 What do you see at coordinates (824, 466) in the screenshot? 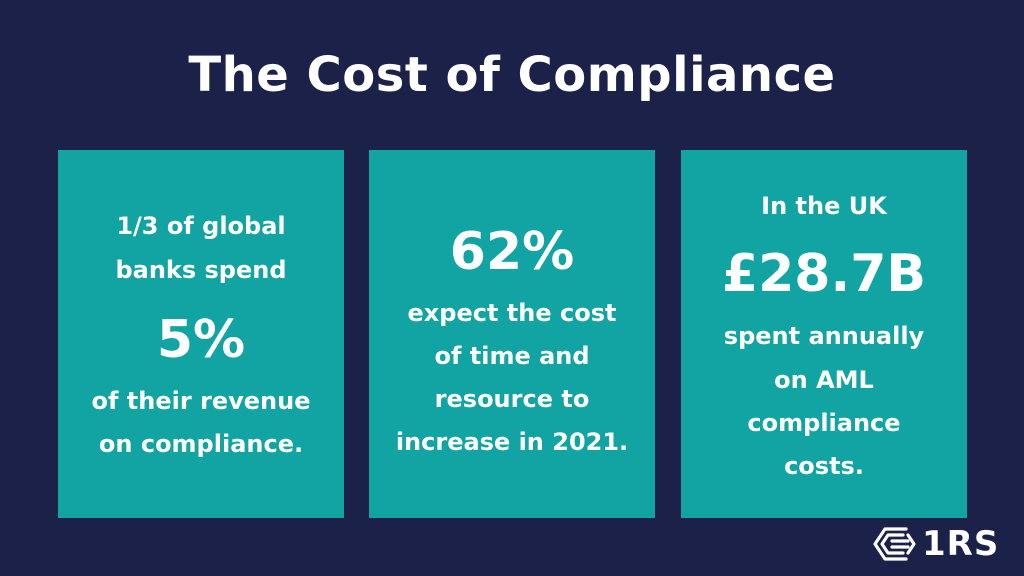
I see `card-text-line: costs.` at bounding box center [824, 466].